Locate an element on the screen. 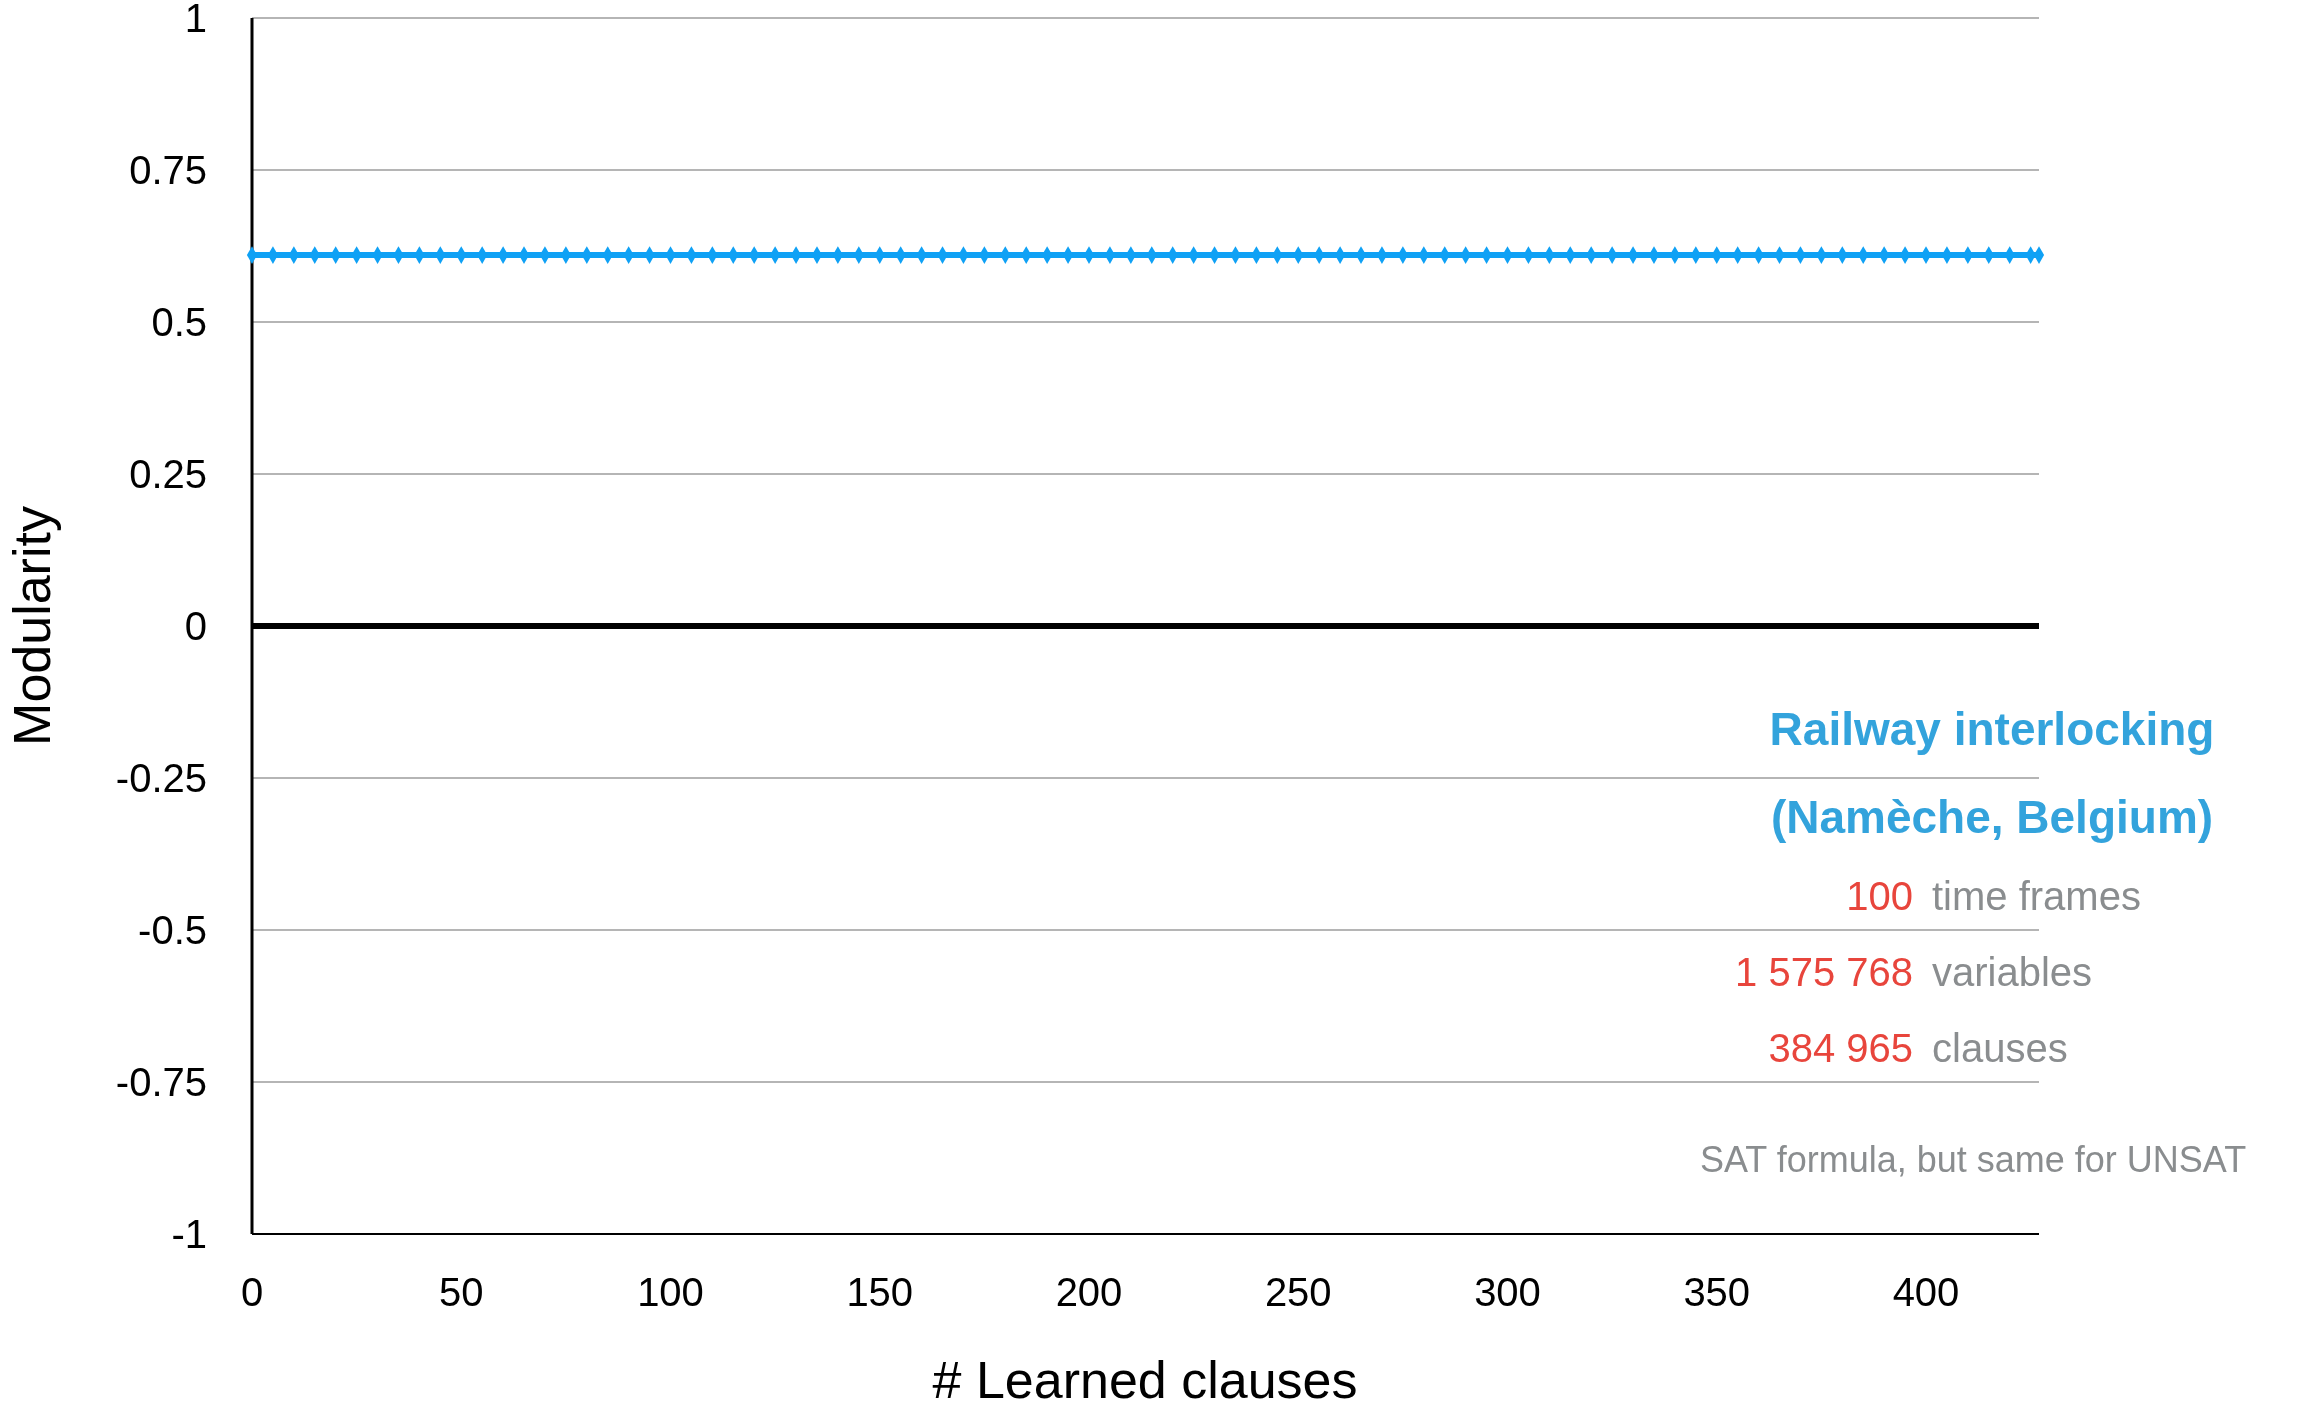 The width and height of the screenshot is (2322, 1409). annotation: 1 575 768 variables is located at coordinates (1914, 972).